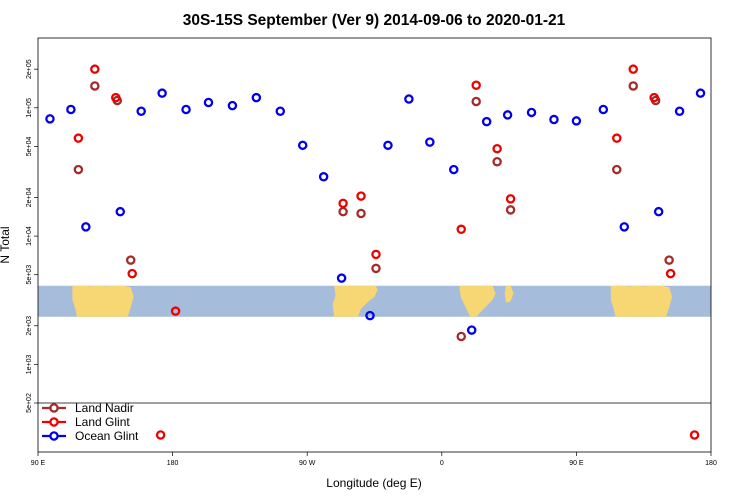 The height and width of the screenshot is (500, 750). What do you see at coordinates (29, 326) in the screenshot?
I see `y-tick-label: 2e+03` at bounding box center [29, 326].